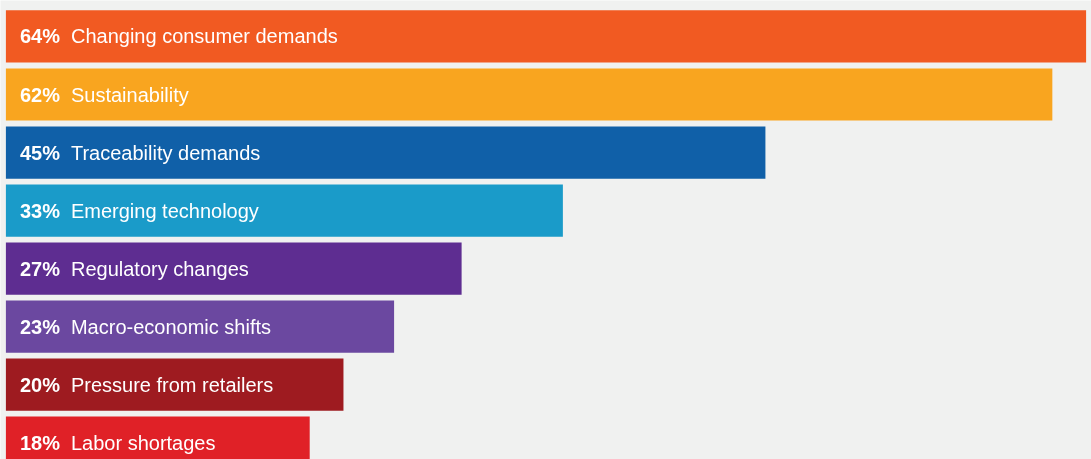  Describe the element at coordinates (171, 326) in the screenshot. I see `y-tick-label: Macro-economic shifts` at that location.